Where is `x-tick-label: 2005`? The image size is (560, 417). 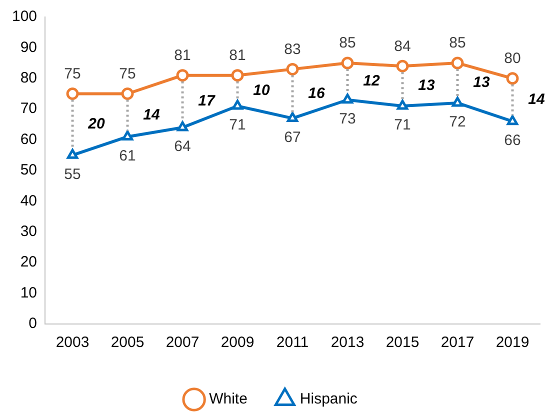 x-tick-label: 2005 is located at coordinates (127, 343).